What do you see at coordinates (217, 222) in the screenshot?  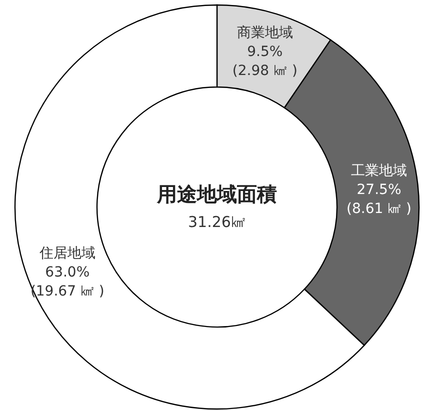 I see `text: 31.26㎢` at bounding box center [217, 222].